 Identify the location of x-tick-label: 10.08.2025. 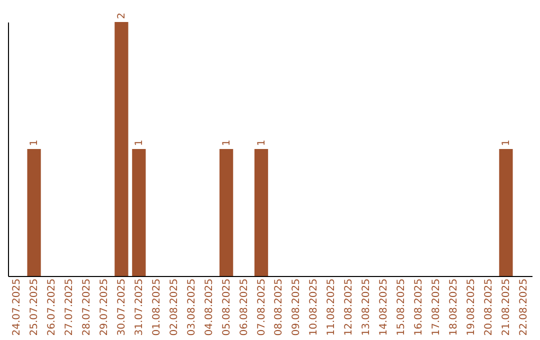
(314, 307).